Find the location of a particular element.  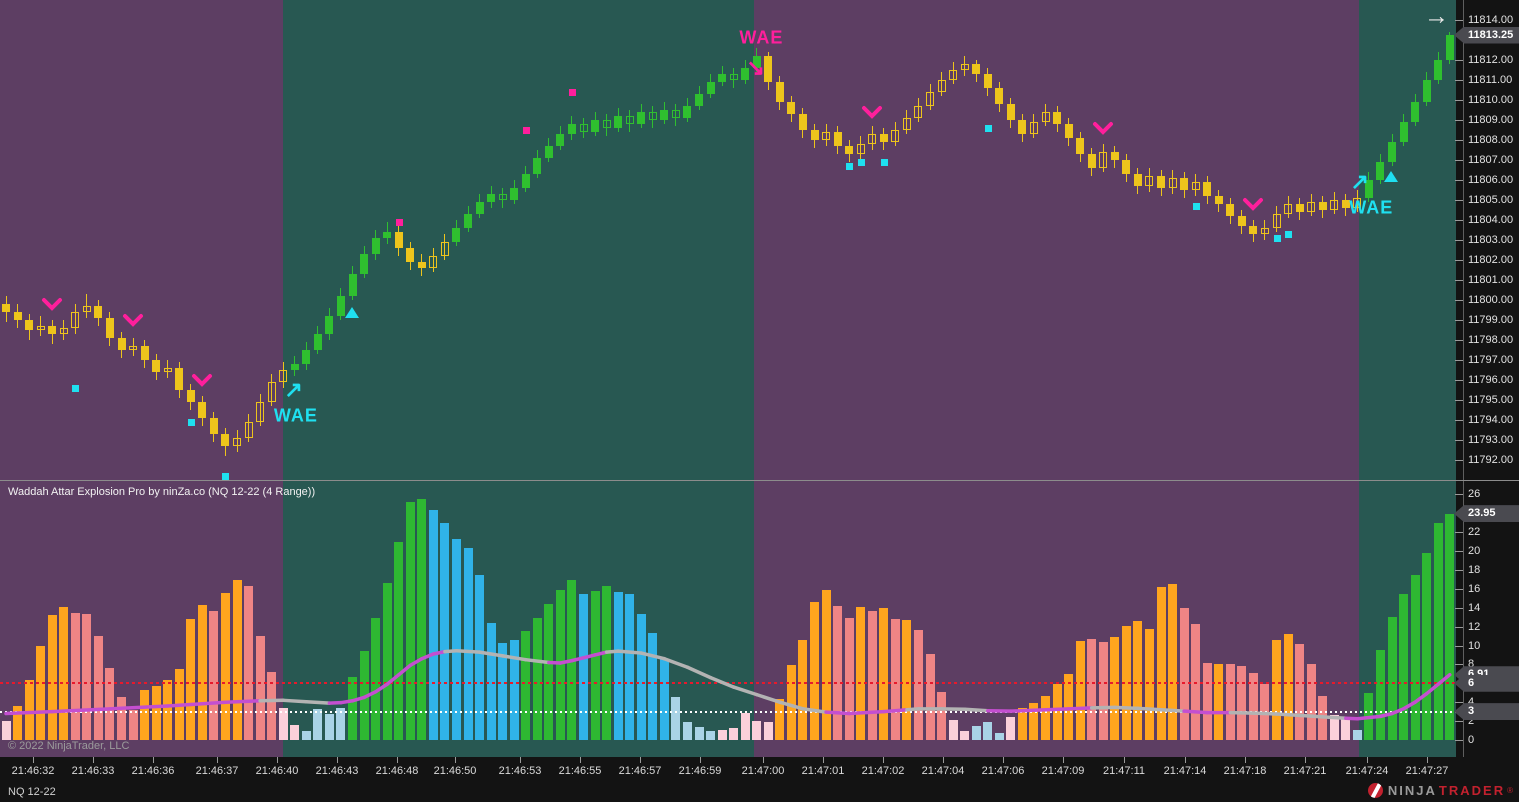

price-tick-label: 11810.00 is located at coordinates (1491, 100).